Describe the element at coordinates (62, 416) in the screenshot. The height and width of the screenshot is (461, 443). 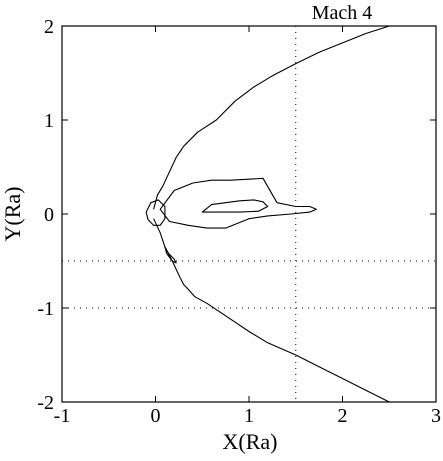
I see `x-tick-label-0: -1` at that location.